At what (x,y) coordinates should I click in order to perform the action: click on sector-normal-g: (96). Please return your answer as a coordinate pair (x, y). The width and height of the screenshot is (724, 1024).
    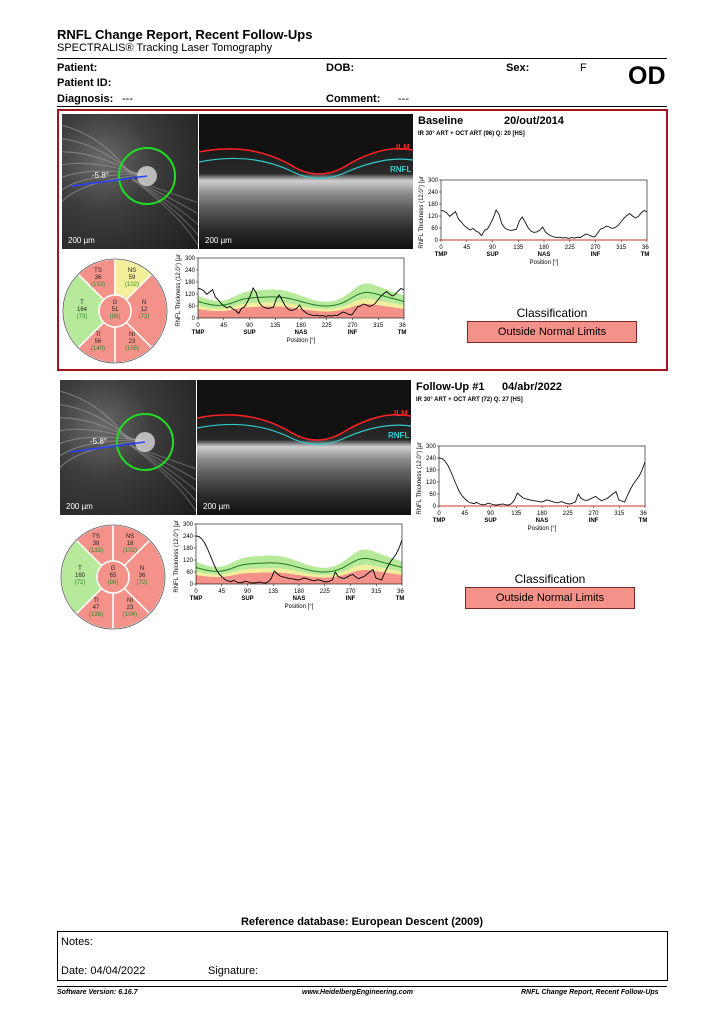
    Looking at the image, I should click on (113, 583).